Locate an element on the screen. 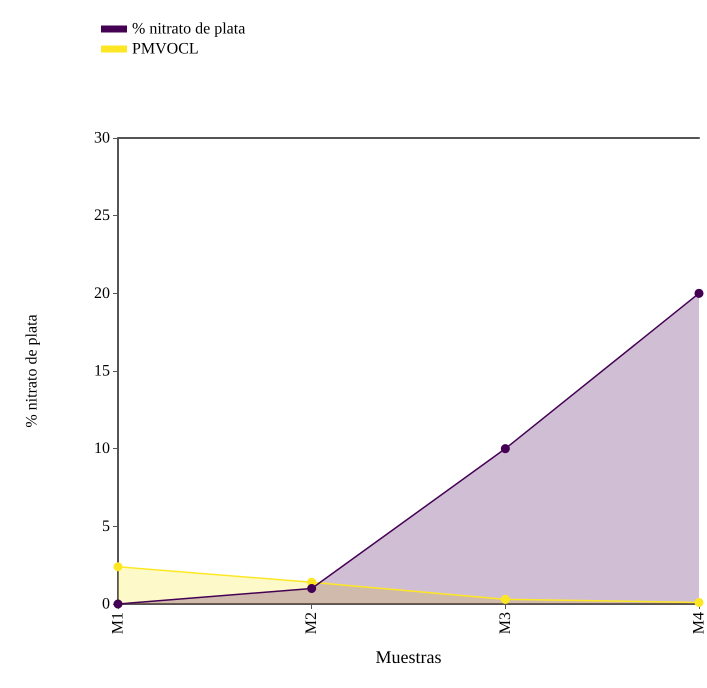  y-tick-label: 30 is located at coordinates (102, 138).